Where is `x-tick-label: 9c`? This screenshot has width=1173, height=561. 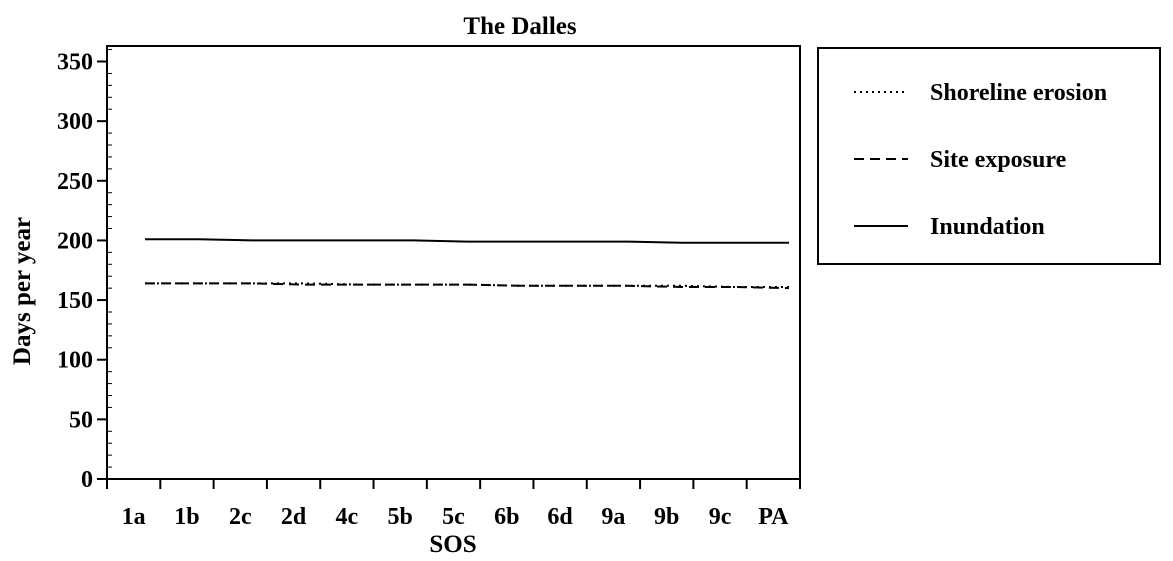
x-tick-label: 9c is located at coordinates (720, 517).